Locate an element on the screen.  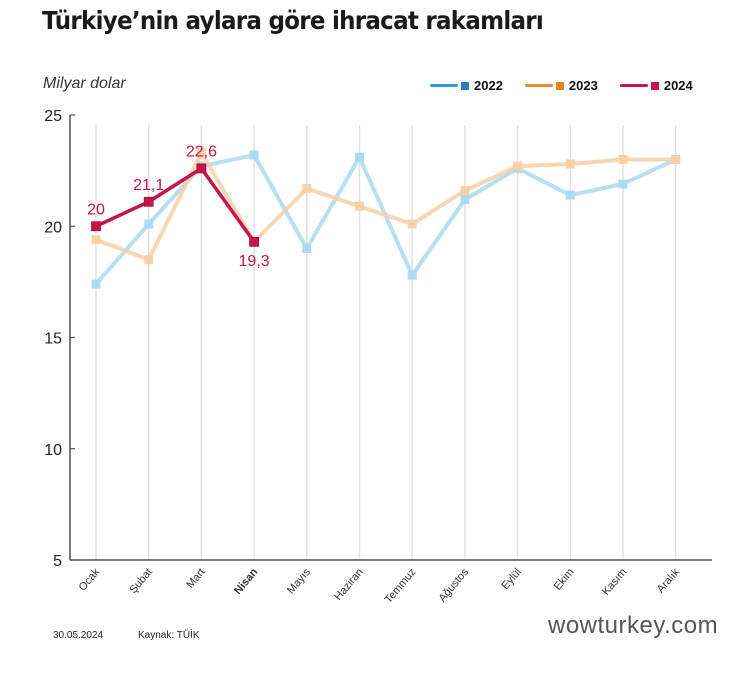
data-label-2024: 20 is located at coordinates (96, 209).